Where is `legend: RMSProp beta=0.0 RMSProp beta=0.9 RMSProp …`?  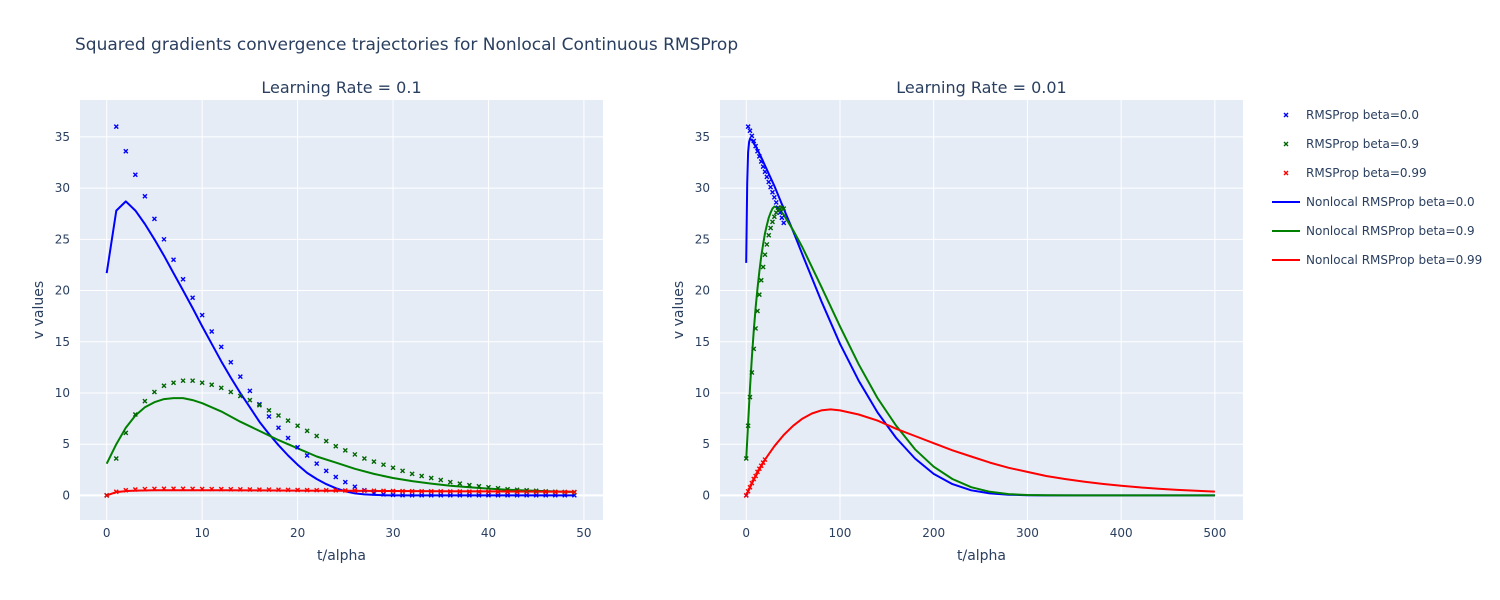
legend: RMSProp beta=0.0 RMSProp beta=0.9 RMSProp … is located at coordinates (1377, 187).